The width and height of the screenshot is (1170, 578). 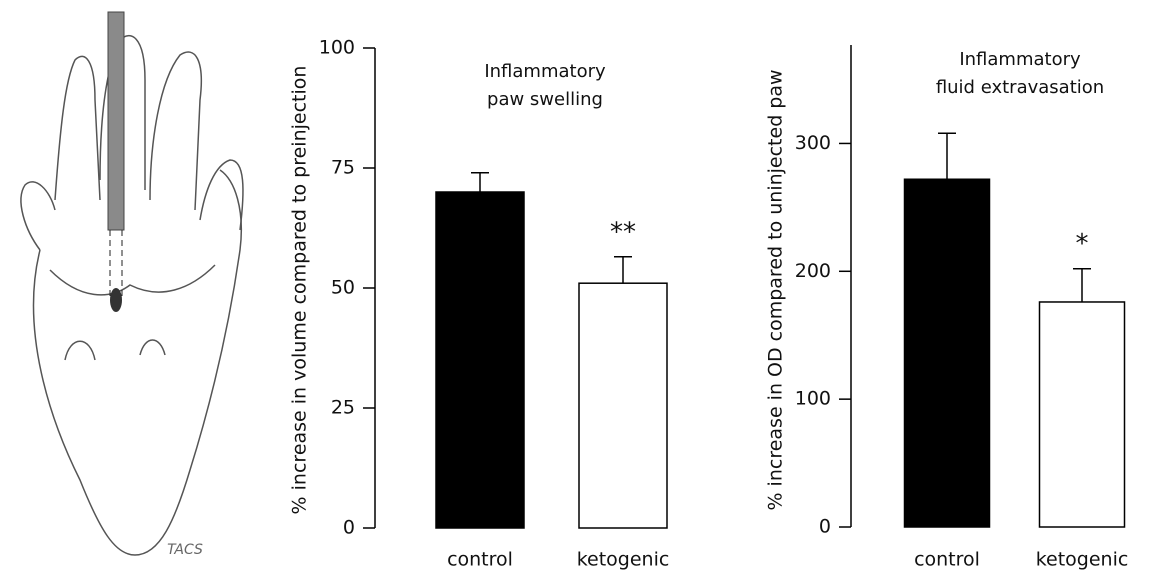 What do you see at coordinates (116, 300) in the screenshot?
I see `injection-site` at bounding box center [116, 300].